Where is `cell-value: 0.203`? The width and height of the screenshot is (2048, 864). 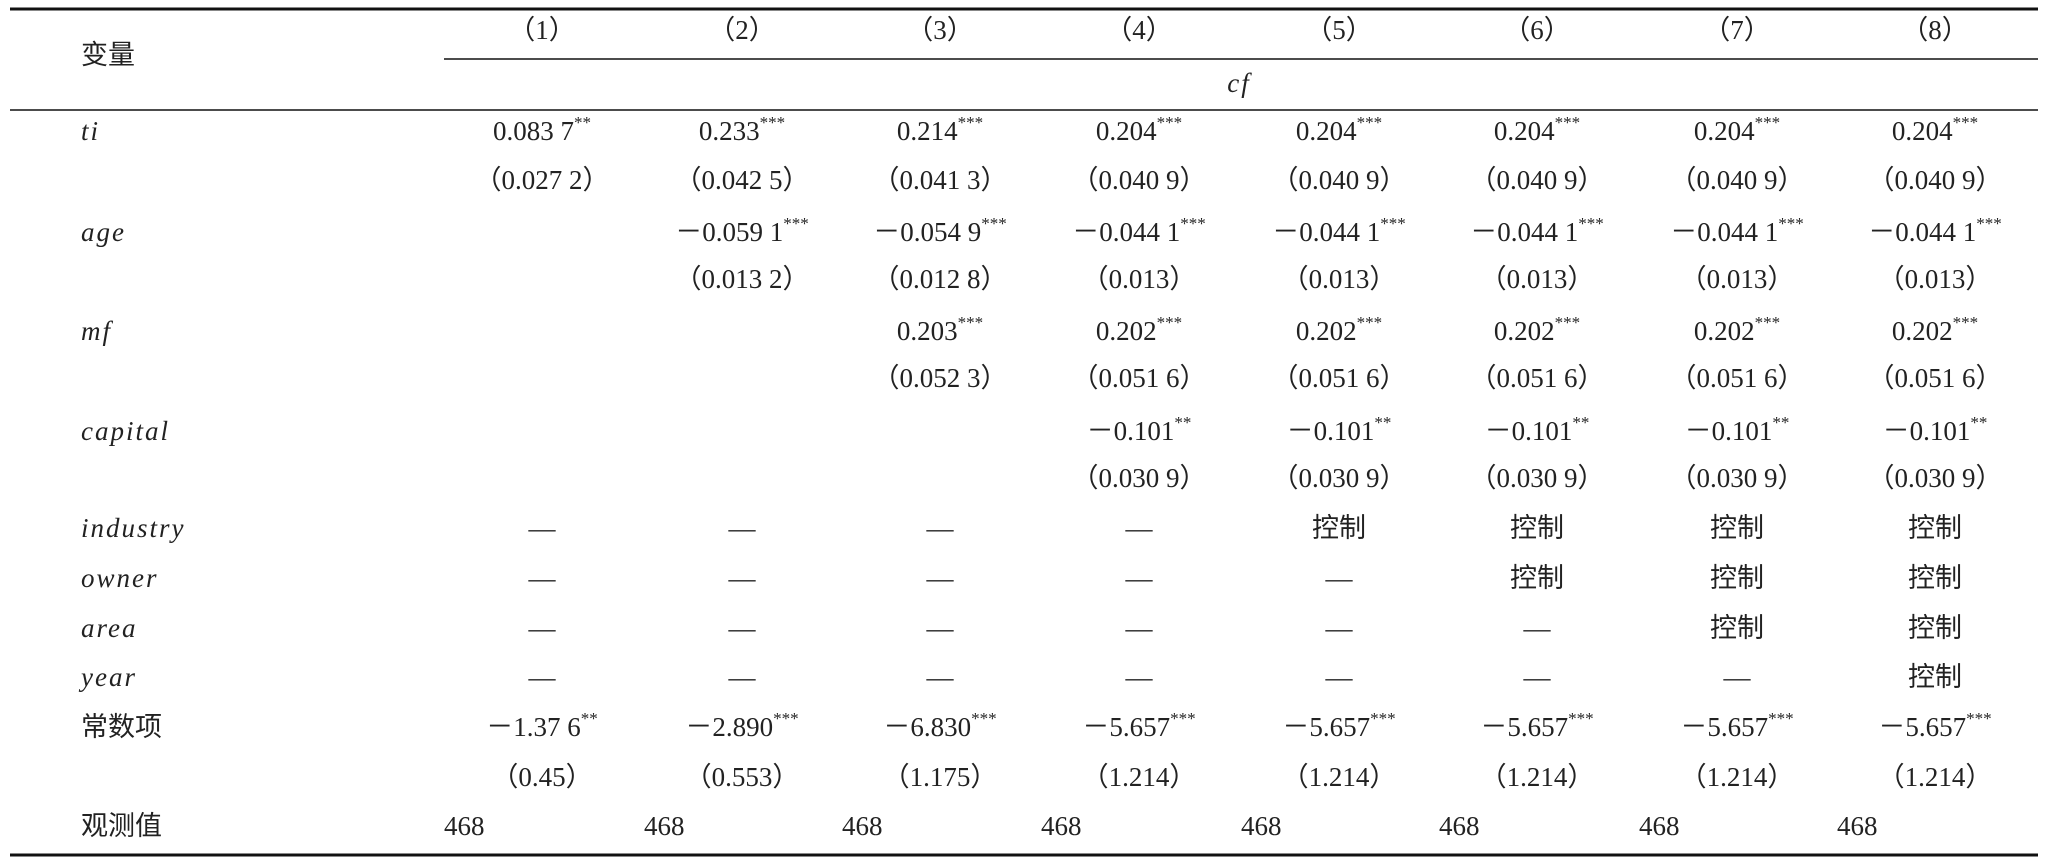 cell-value: 0.203 is located at coordinates (927, 331).